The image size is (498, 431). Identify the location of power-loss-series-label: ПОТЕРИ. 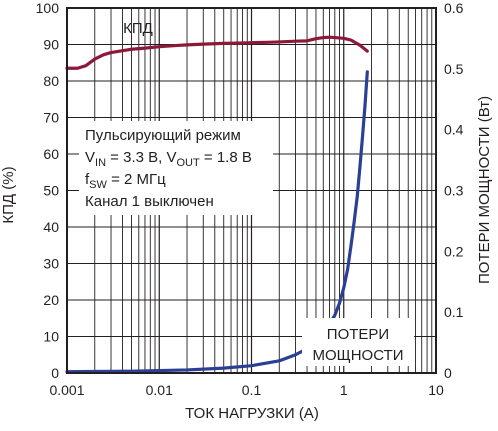
(358, 334).